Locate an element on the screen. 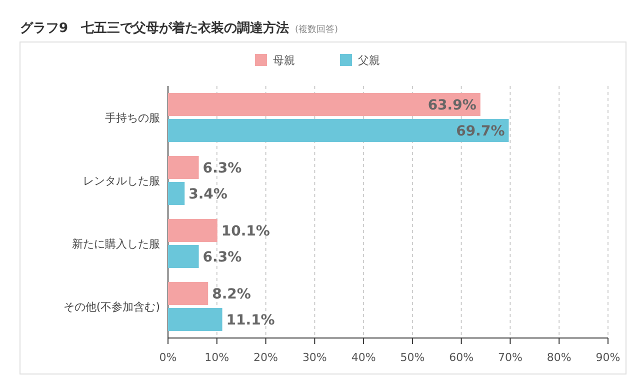 This screenshot has height=384, width=640. x-tick-label: 20% is located at coordinates (266, 357).